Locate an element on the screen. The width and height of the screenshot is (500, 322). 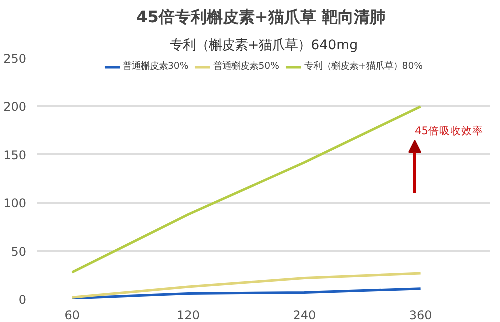
y-tick-label: 150 is located at coordinates (15, 155).